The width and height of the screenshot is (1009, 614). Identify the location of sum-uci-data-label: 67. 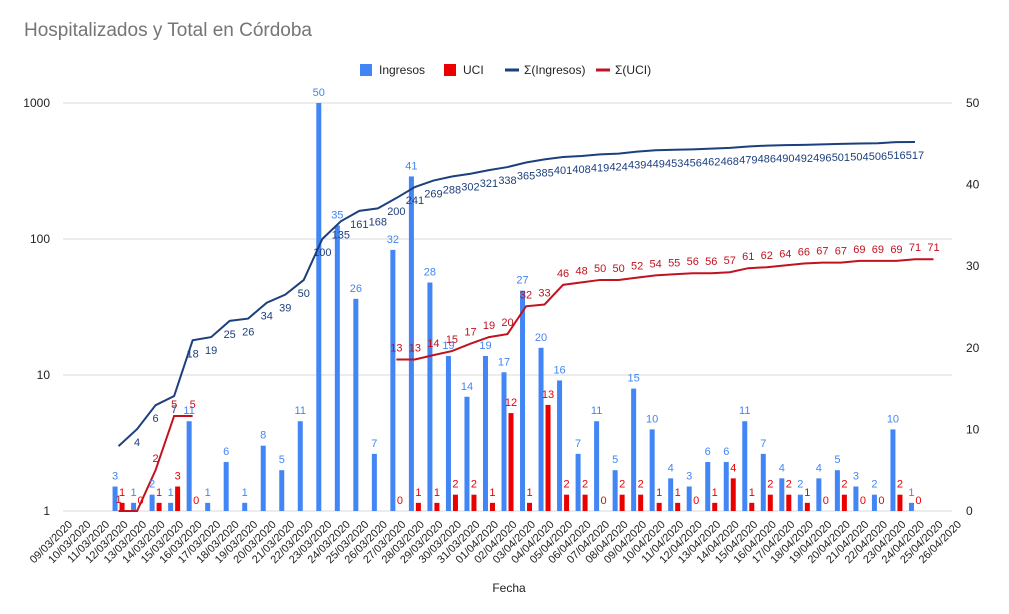
(822, 252).